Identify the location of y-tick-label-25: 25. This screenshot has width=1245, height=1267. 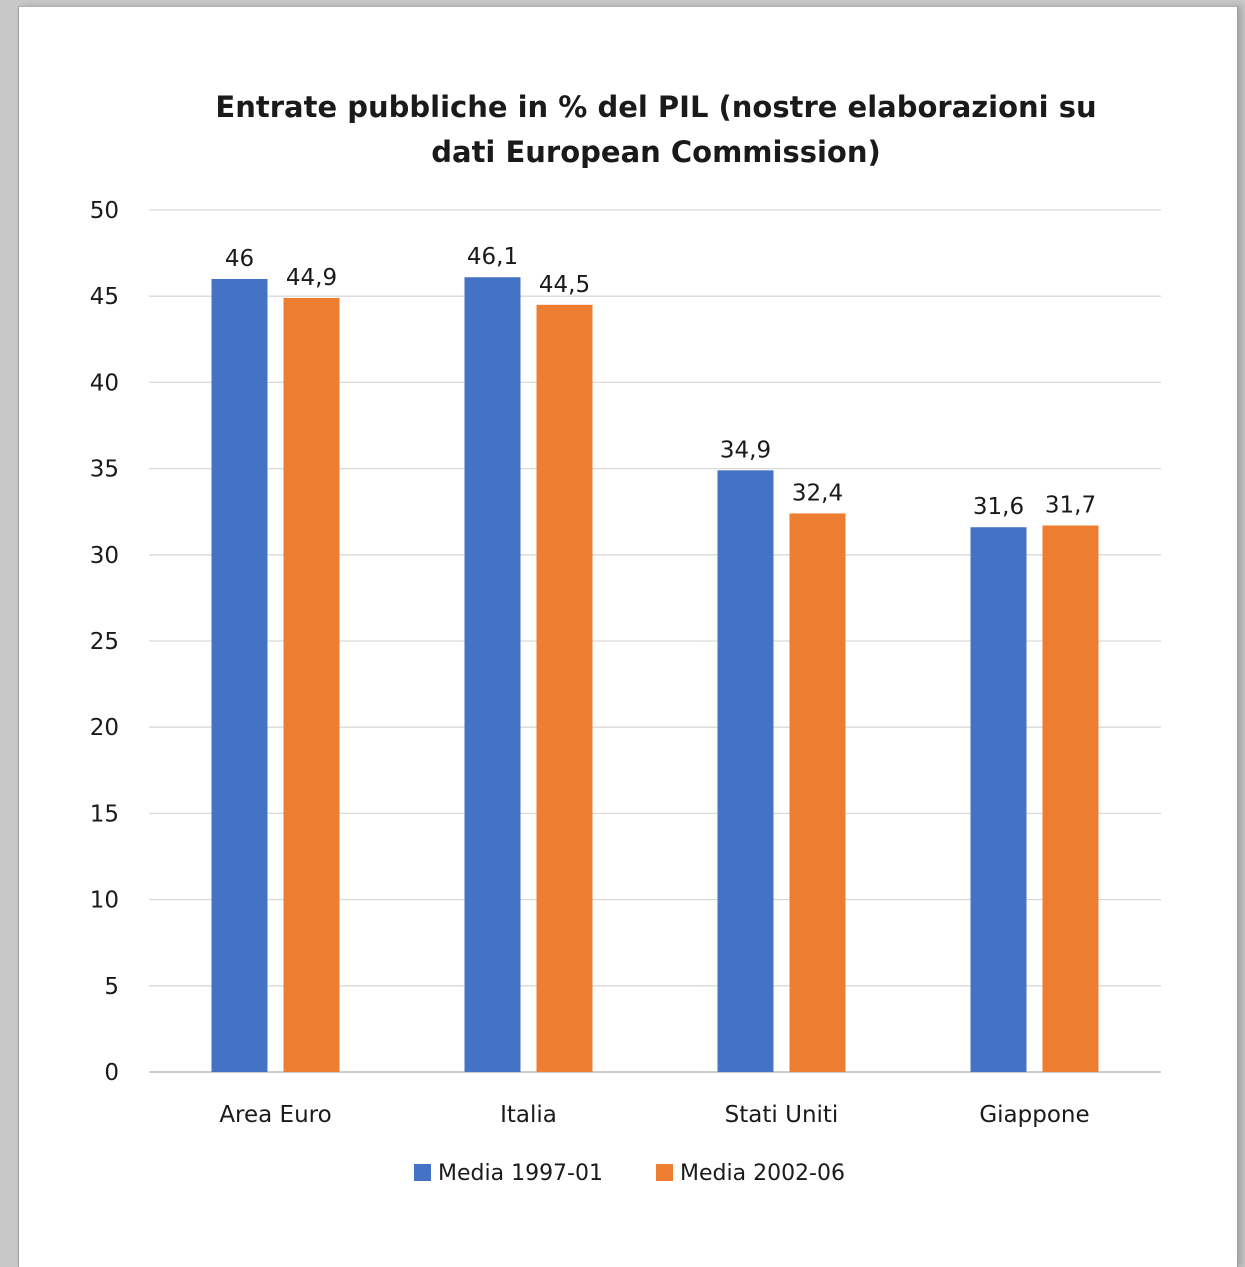
(104, 642).